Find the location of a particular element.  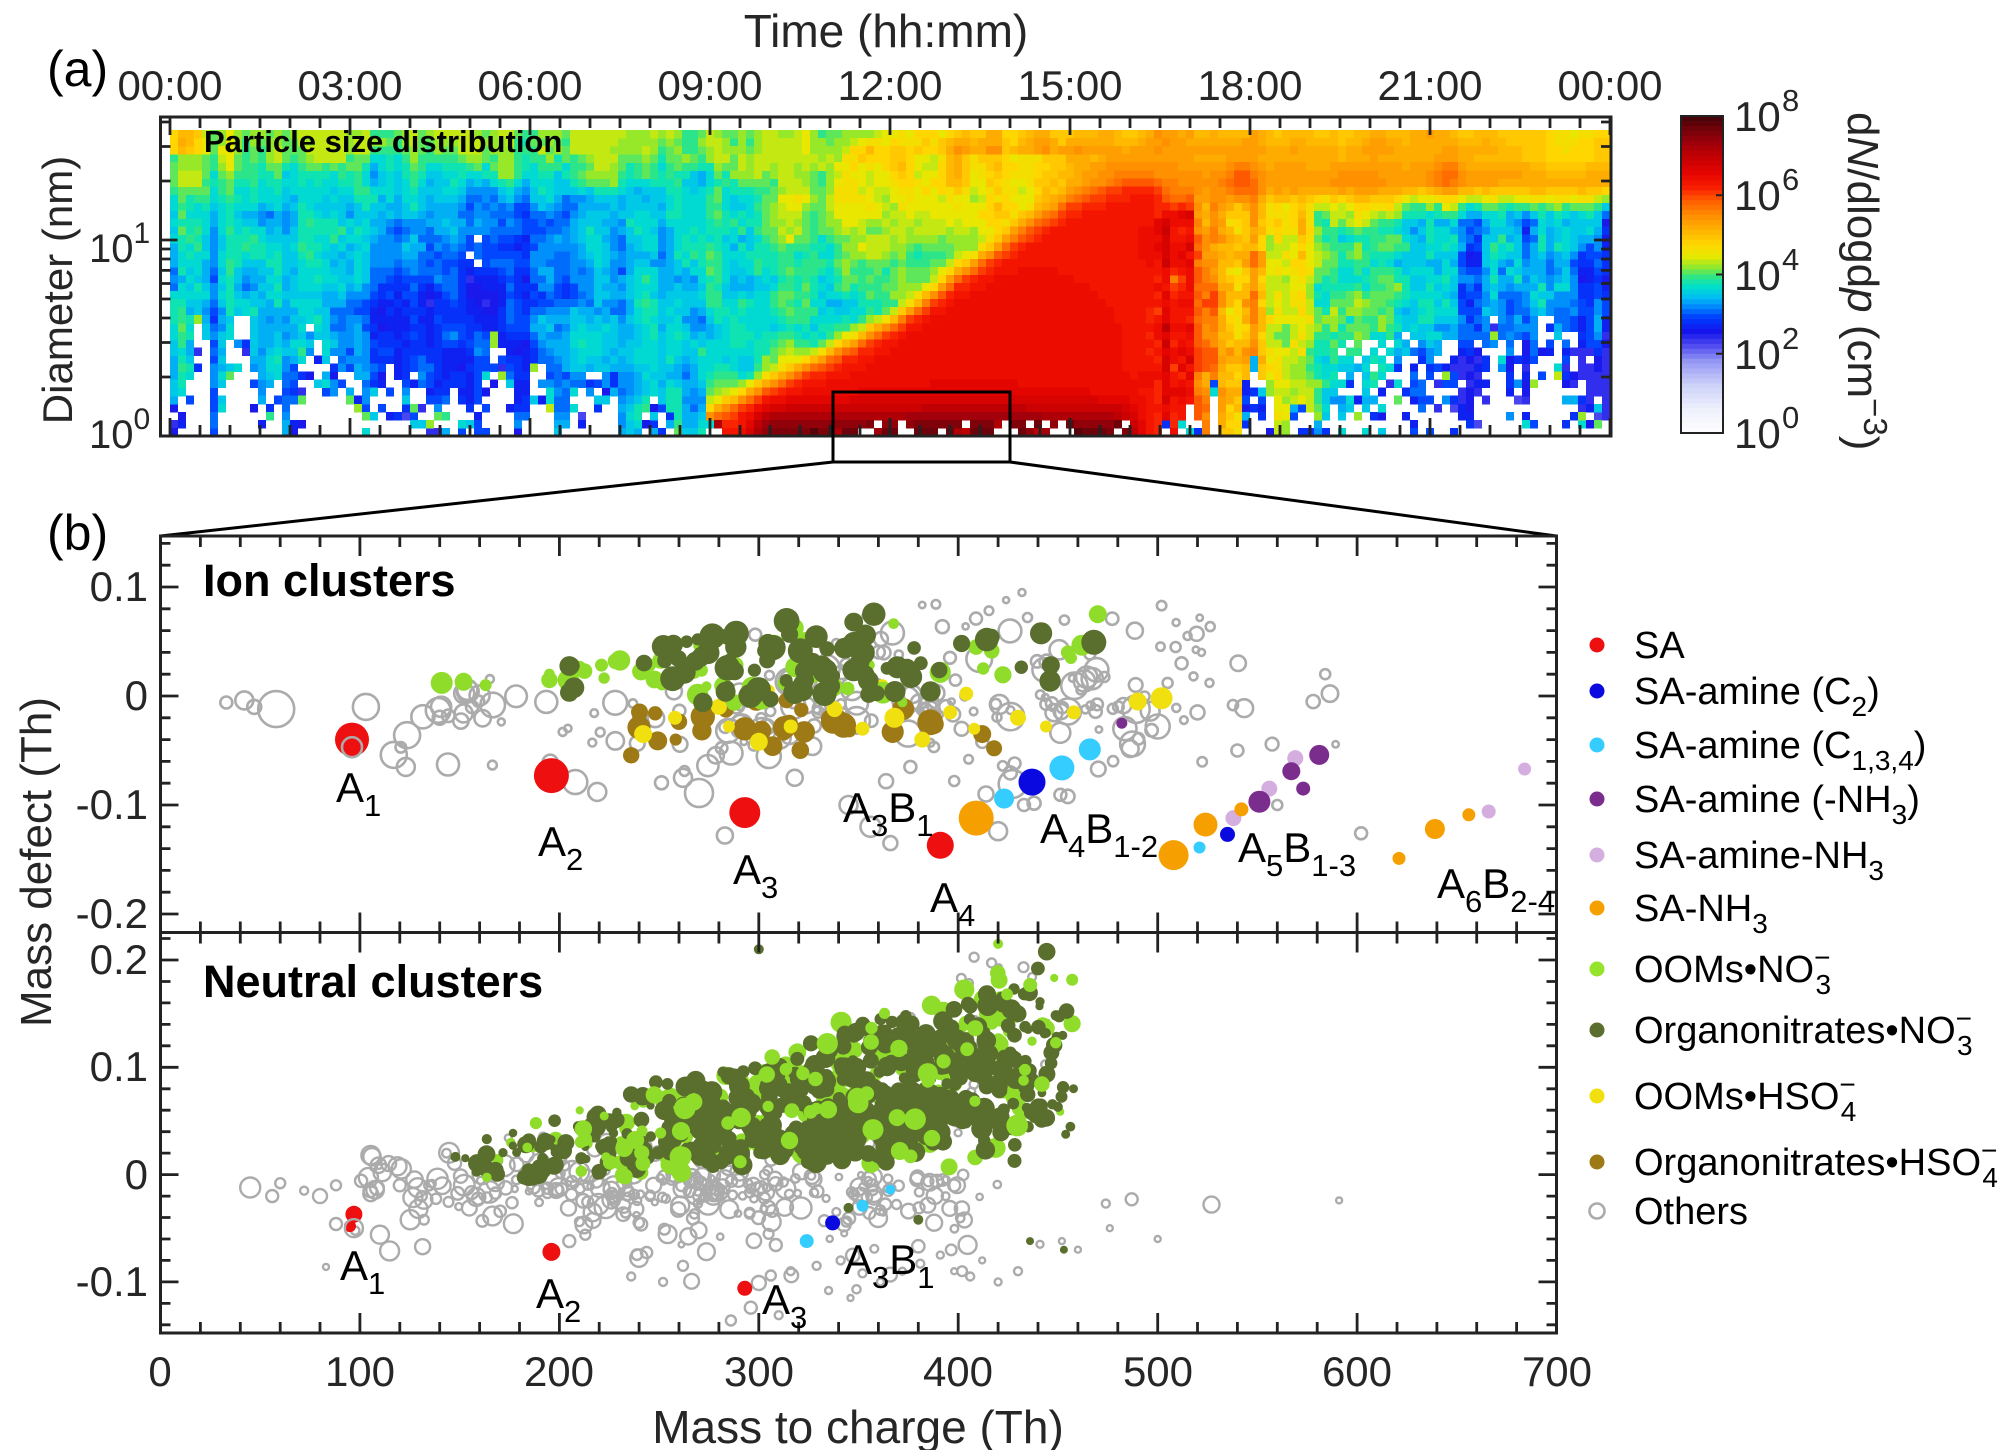

svg-text: 200 is located at coordinates (559, 1371).